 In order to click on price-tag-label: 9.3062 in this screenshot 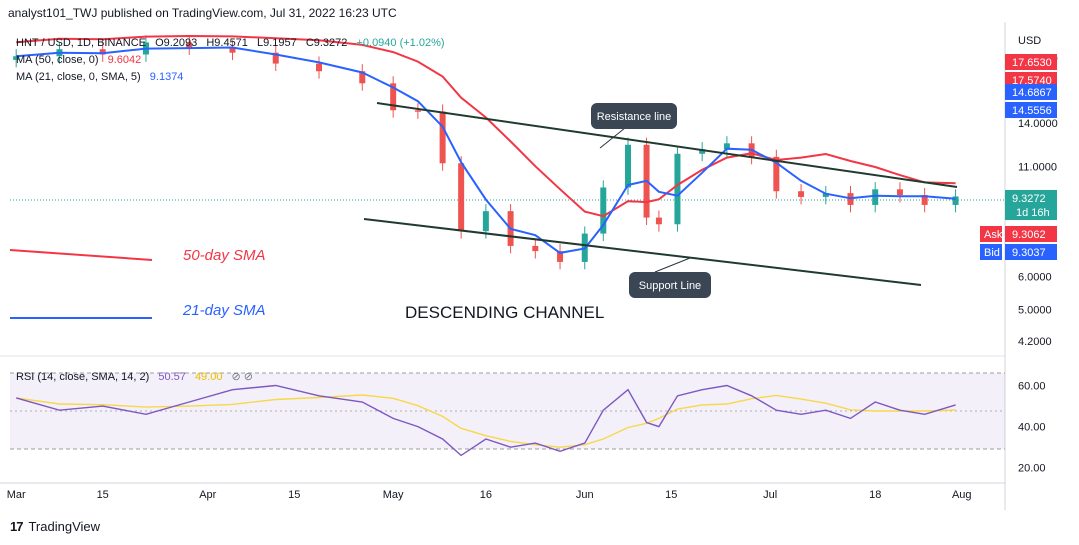, I will do `click(1029, 235)`.